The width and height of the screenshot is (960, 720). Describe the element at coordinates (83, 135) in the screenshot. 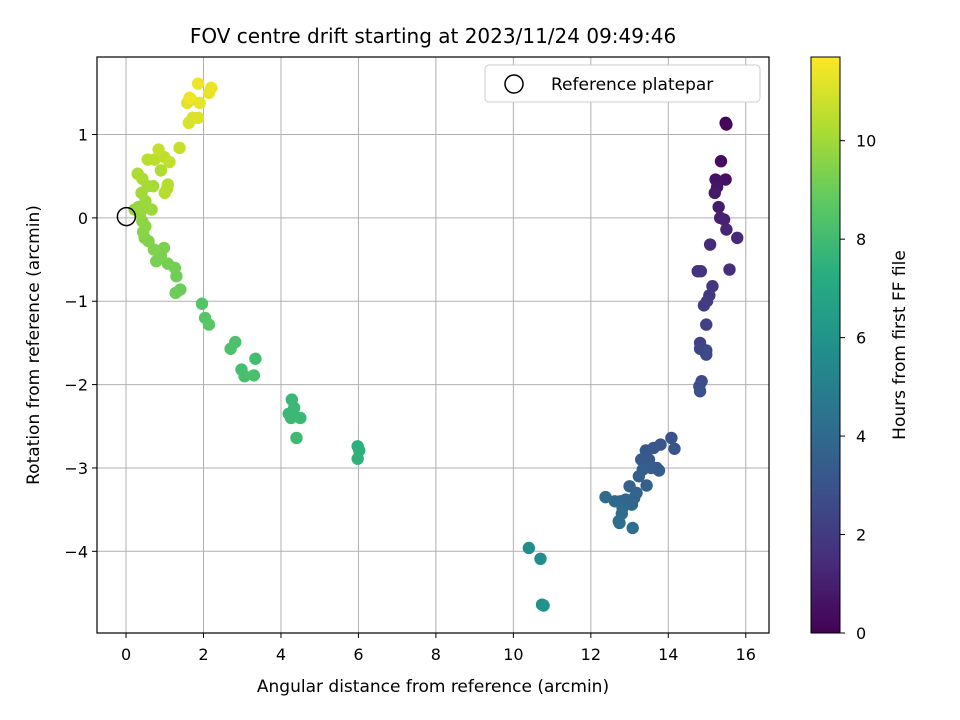

I see `y-tick-label: 1` at that location.